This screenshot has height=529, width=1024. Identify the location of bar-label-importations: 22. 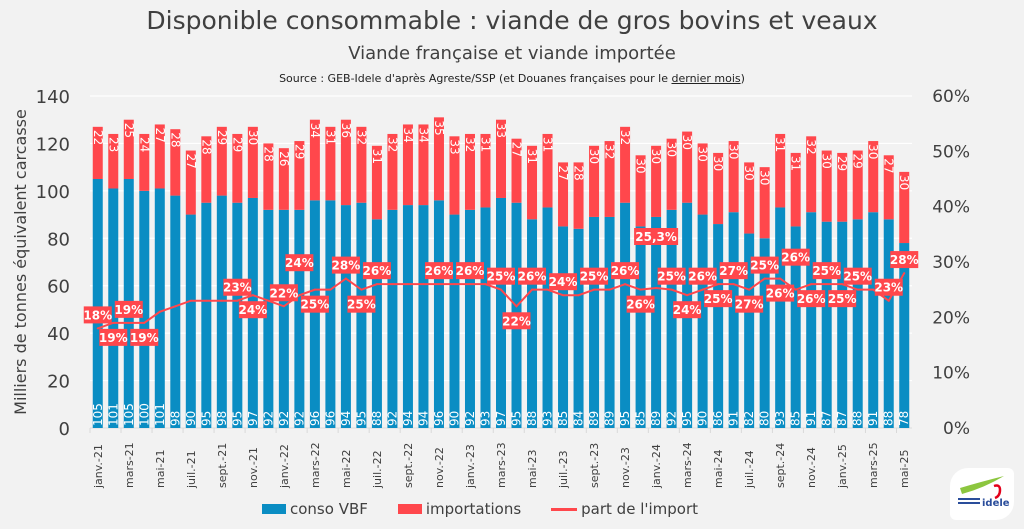
(98, 137).